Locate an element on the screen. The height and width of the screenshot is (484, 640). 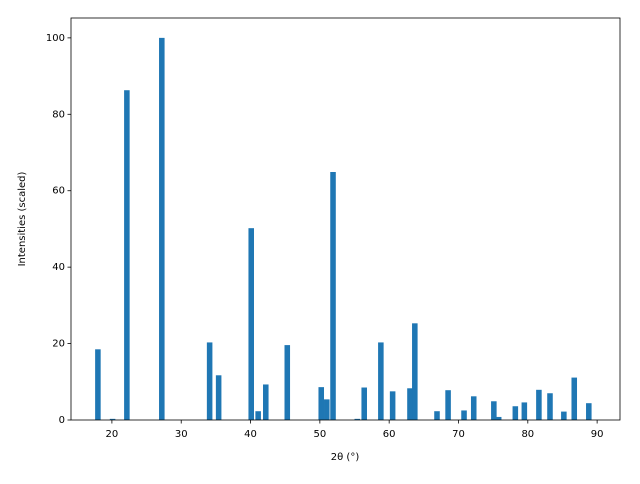
y-tick-label: 40 is located at coordinates (58, 267).